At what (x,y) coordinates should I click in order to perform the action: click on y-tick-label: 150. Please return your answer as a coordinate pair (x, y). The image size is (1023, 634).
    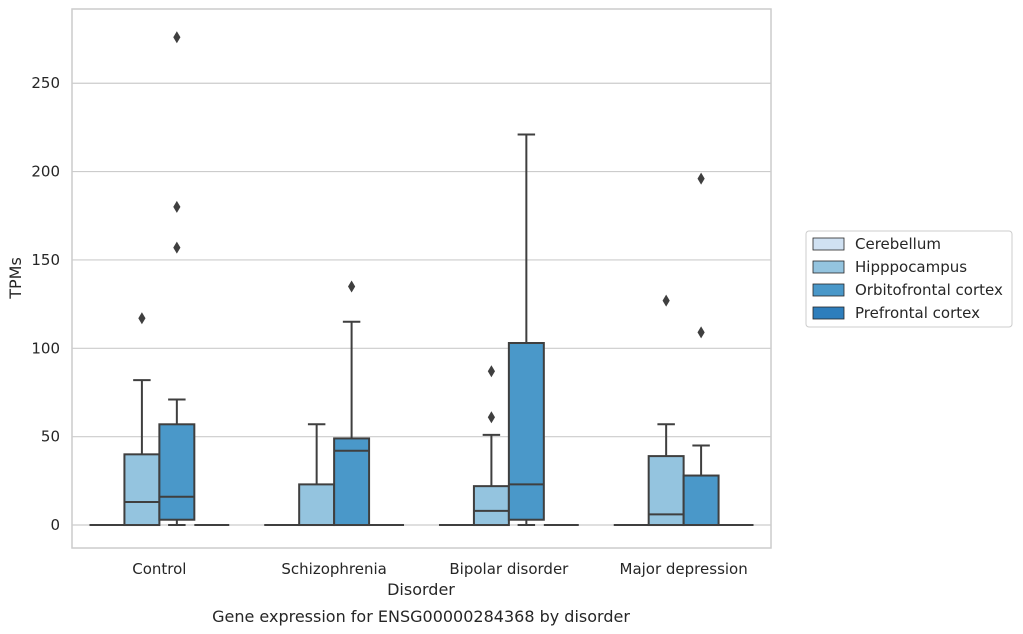
    Looking at the image, I should click on (45, 260).